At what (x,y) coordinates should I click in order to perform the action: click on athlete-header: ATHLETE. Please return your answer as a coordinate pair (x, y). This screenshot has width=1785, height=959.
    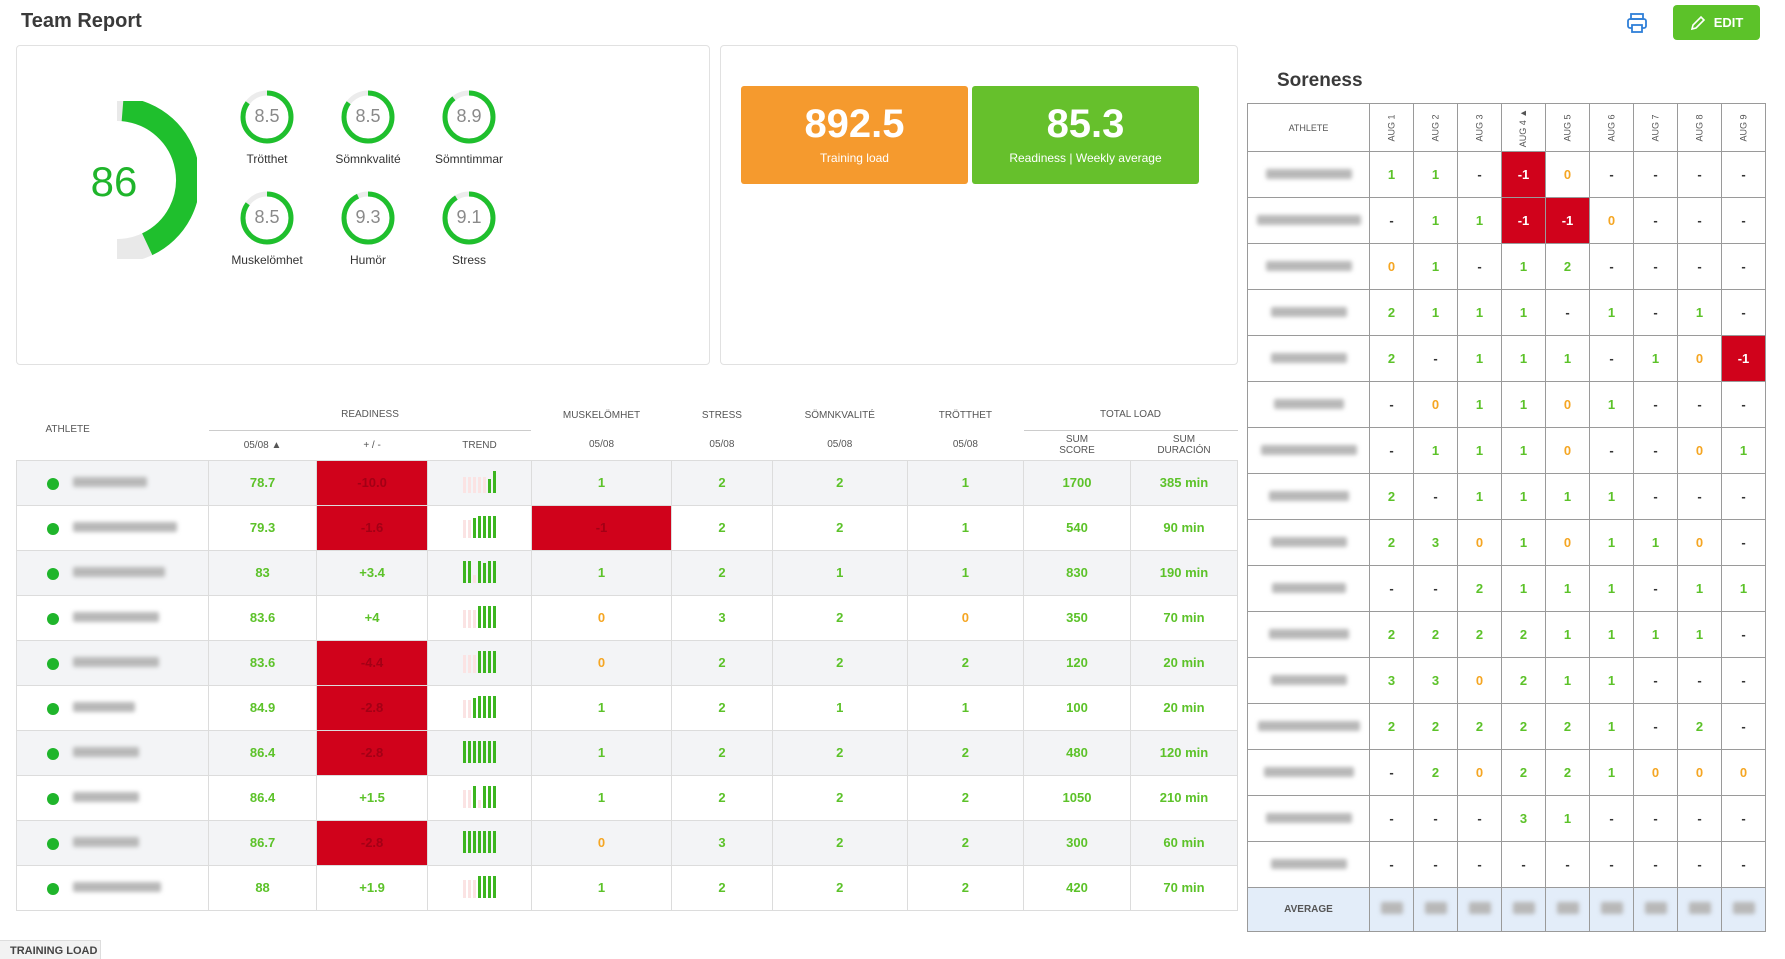
    Looking at the image, I should click on (67, 430).